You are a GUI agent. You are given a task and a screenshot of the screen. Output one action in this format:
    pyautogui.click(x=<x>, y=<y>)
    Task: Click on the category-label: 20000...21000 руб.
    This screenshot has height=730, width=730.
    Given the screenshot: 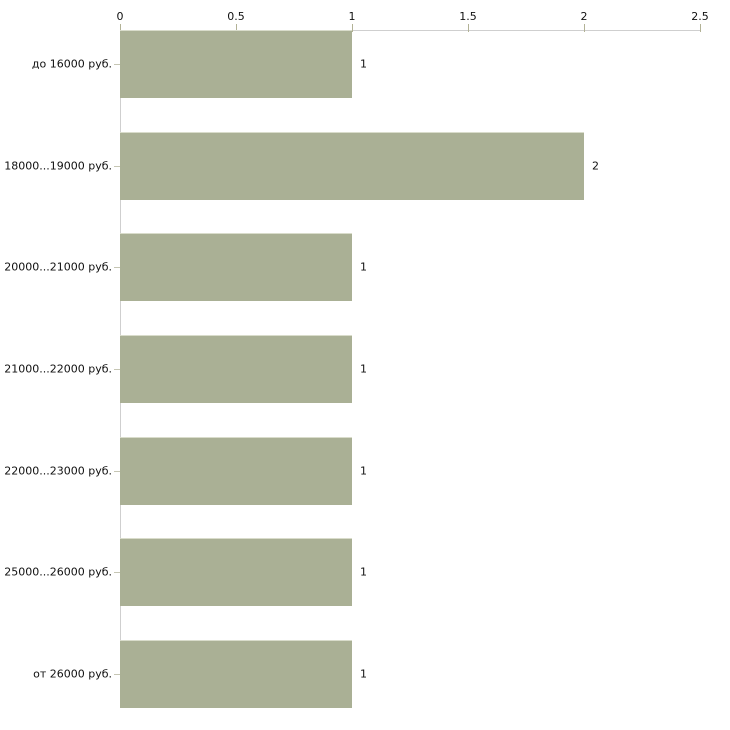 What is the action you would take?
    pyautogui.click(x=58, y=267)
    